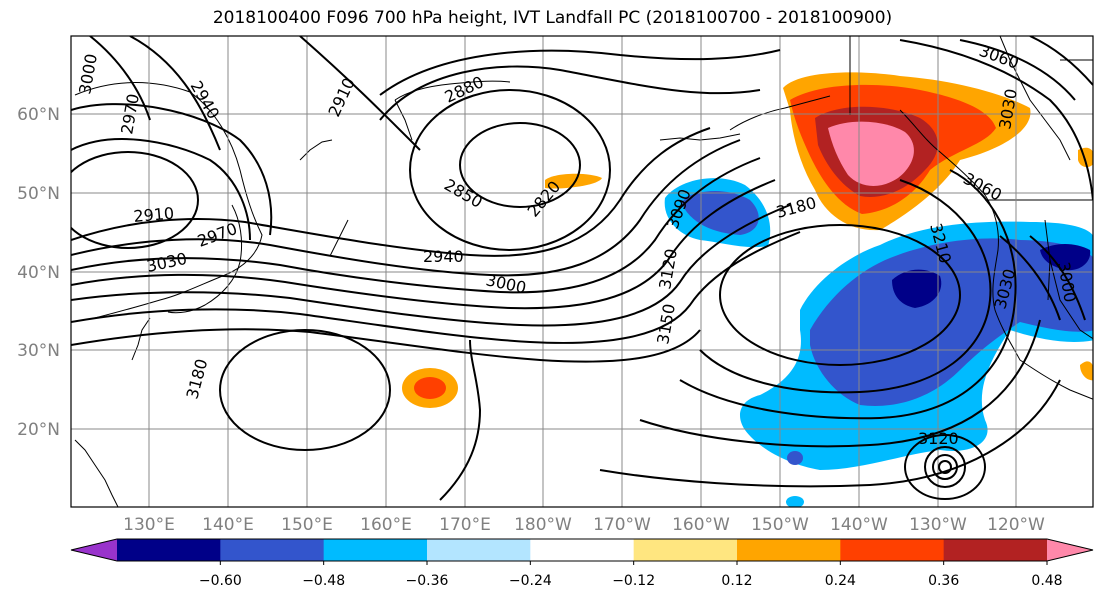 Image resolution: width=1105 pixels, height=601 pixels. What do you see at coordinates (943, 581) in the screenshot?
I see `colorbar-tick-label: 0.36` at bounding box center [943, 581].